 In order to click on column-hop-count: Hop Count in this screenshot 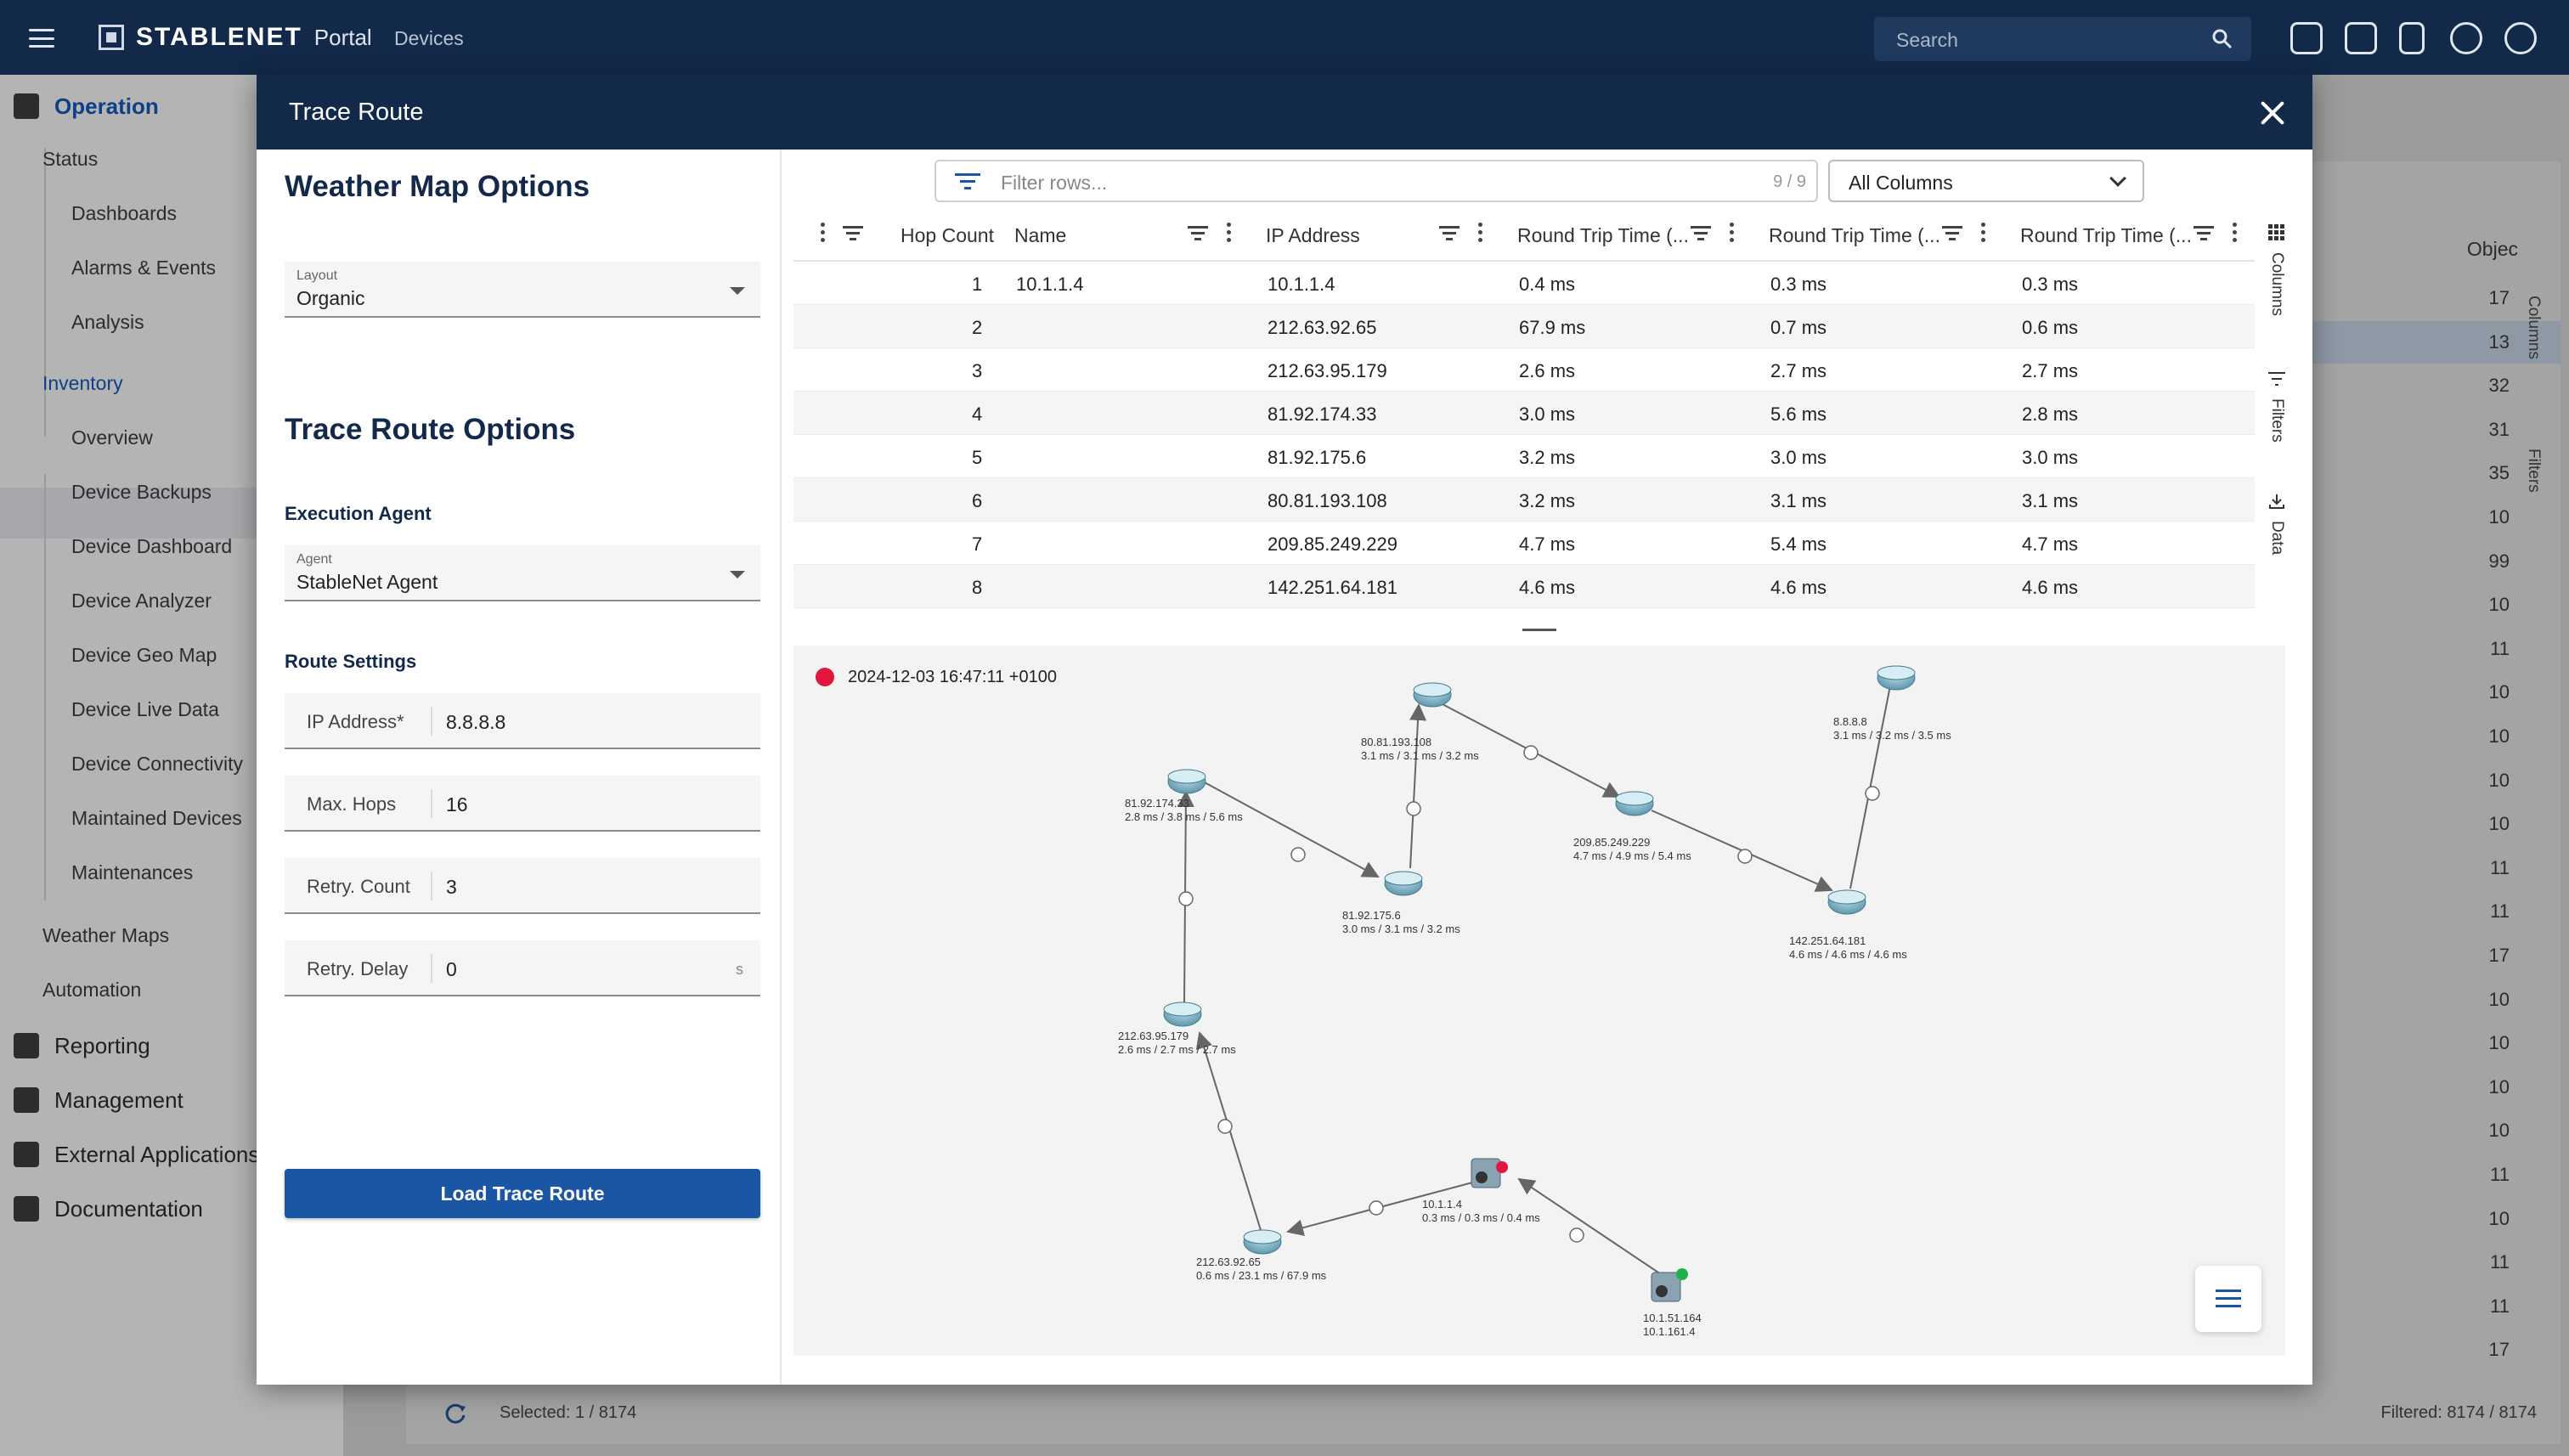, I will do `click(948, 235)`.